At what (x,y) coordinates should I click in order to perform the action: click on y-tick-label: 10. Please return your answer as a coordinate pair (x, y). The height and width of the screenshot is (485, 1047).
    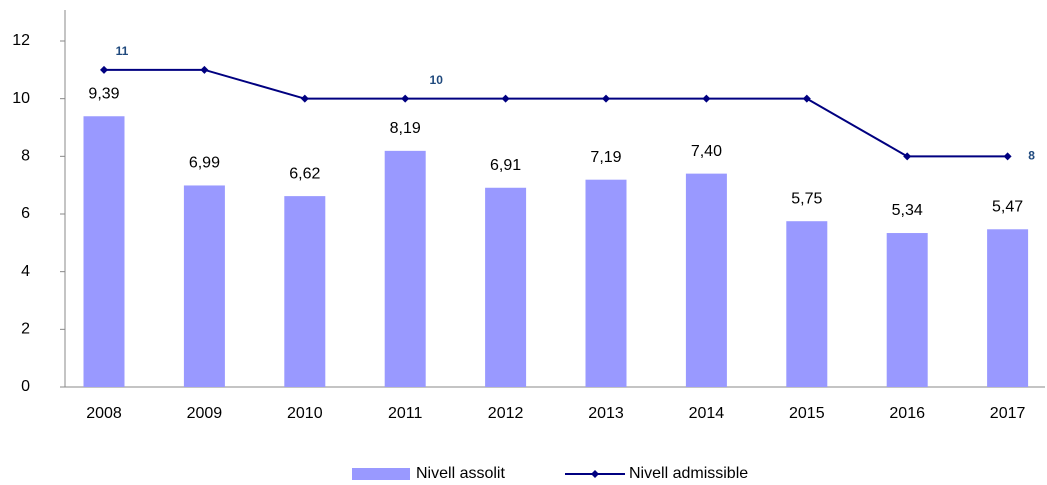
    Looking at the image, I should click on (21, 98).